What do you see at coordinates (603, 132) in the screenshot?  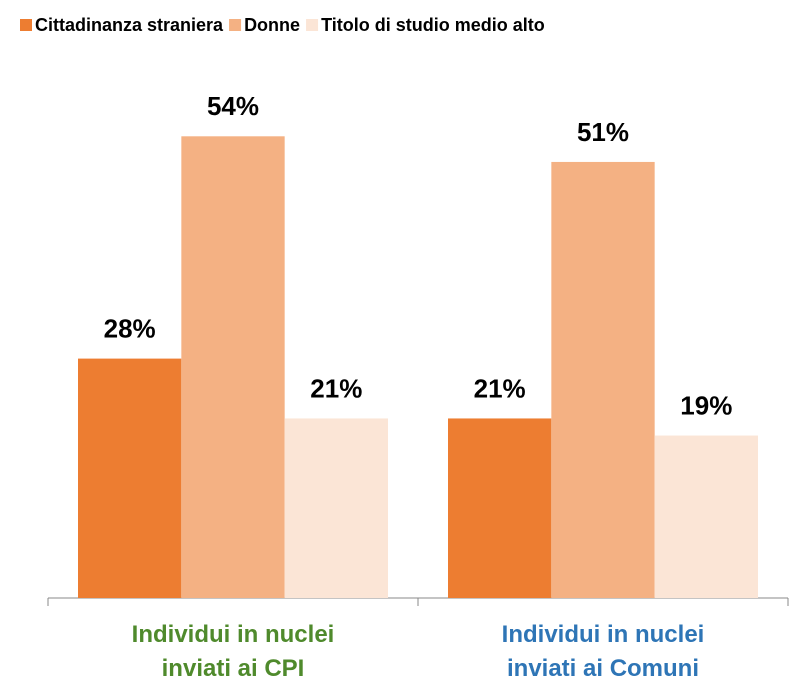 I see `value-label: 51%` at bounding box center [603, 132].